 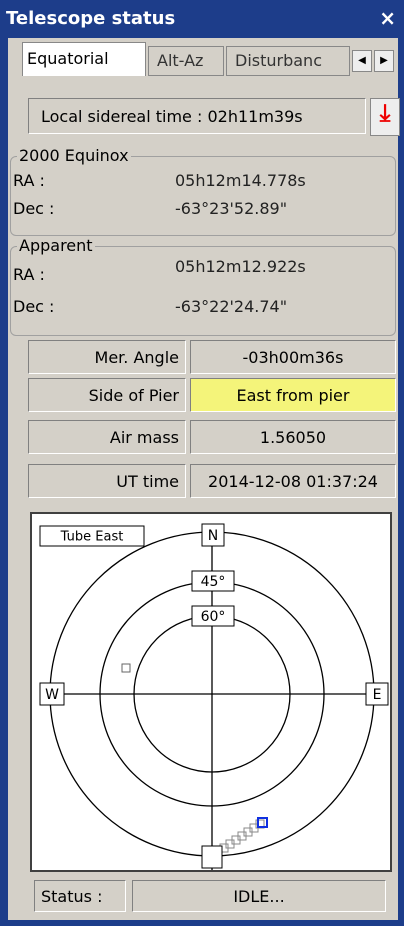 What do you see at coordinates (56, 245) in the screenshot?
I see `group-title: Apparent` at bounding box center [56, 245].